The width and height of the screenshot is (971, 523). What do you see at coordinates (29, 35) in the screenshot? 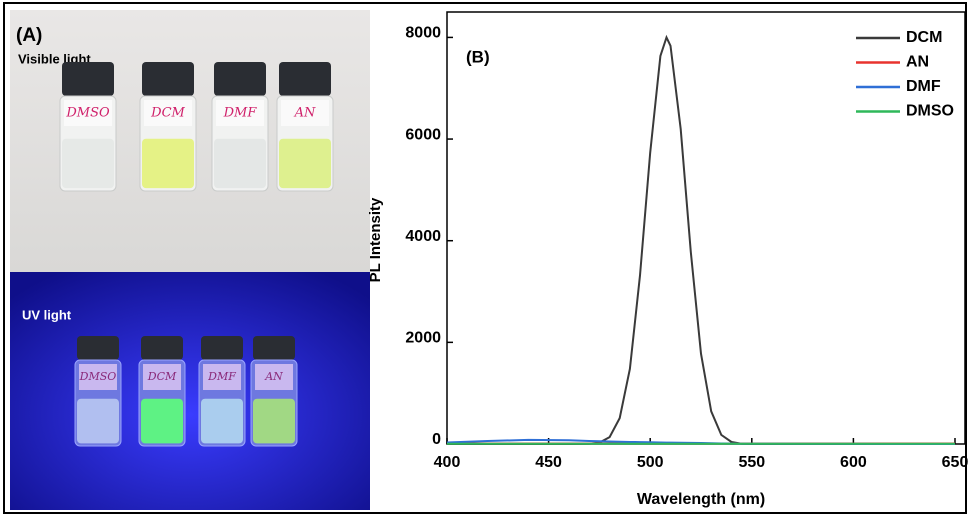
I see `panel-label: (A)` at bounding box center [29, 35].